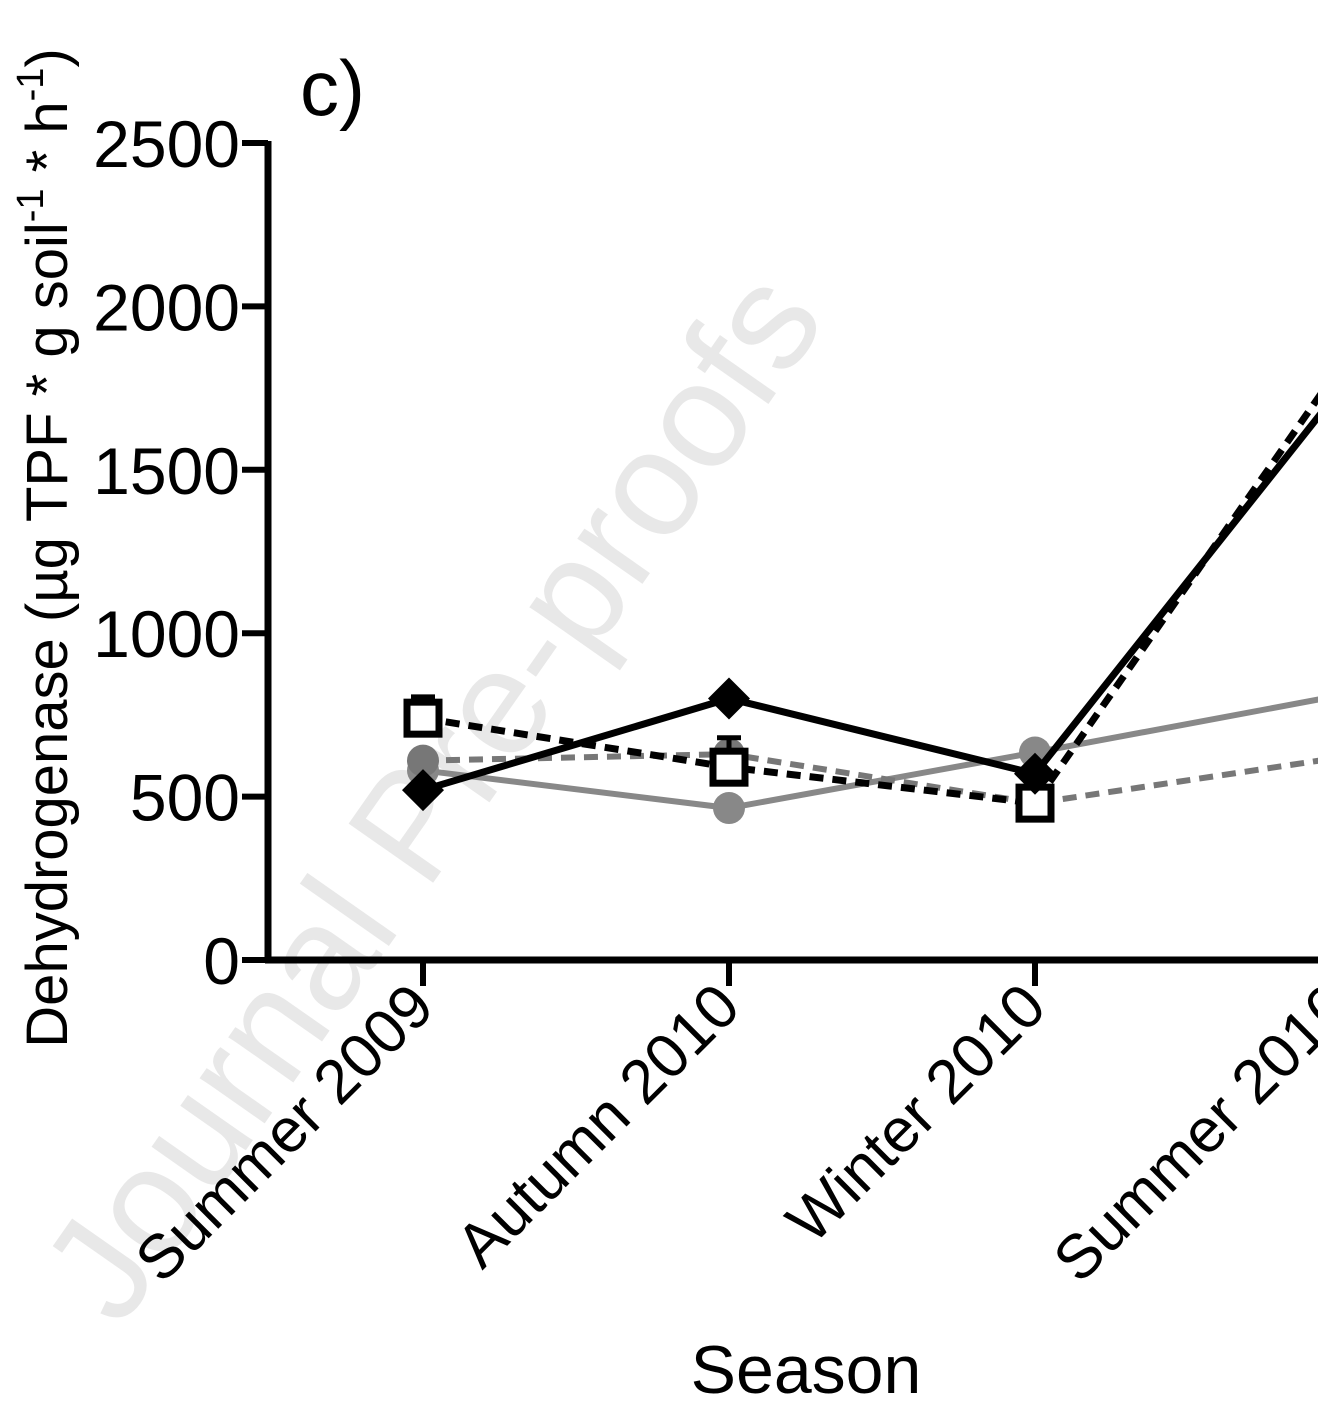 The image size is (1318, 1403). I want to click on y-tick-label: 0, so click(221, 961).